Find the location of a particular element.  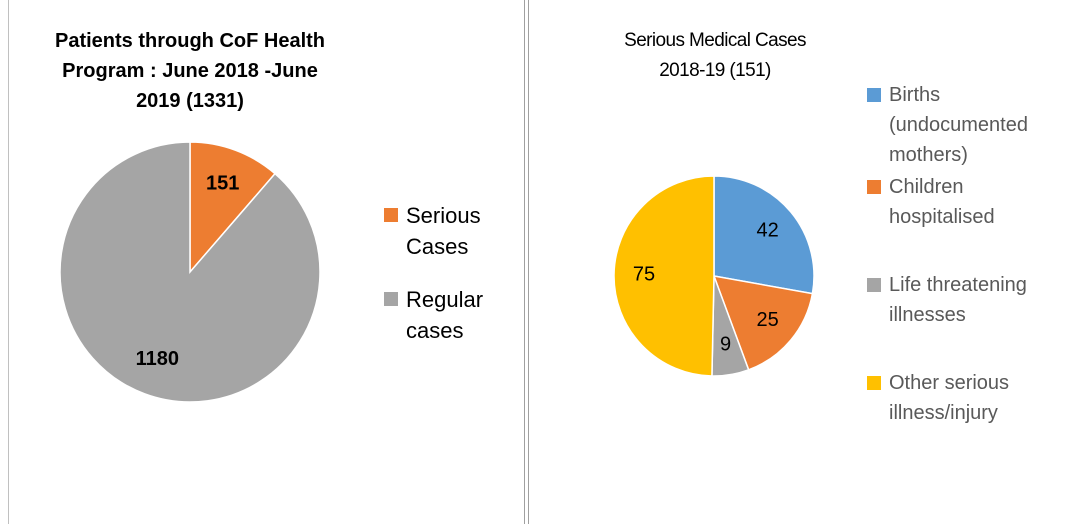

legend-entry: Regular cases is located at coordinates (449, 315).